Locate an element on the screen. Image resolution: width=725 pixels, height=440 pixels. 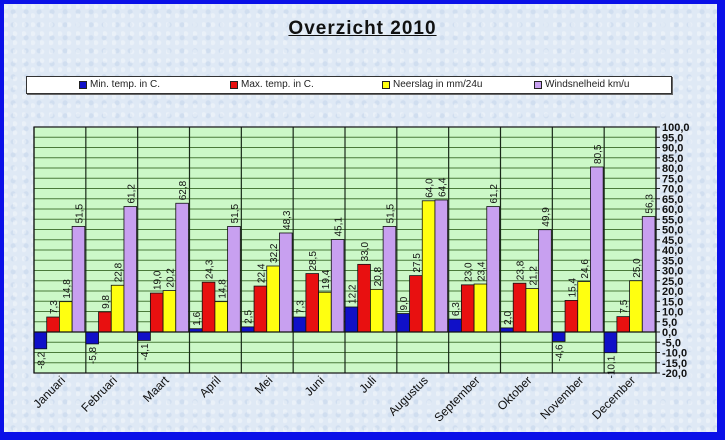
y-tick-label: 40,0 is located at coordinates (672, 251).